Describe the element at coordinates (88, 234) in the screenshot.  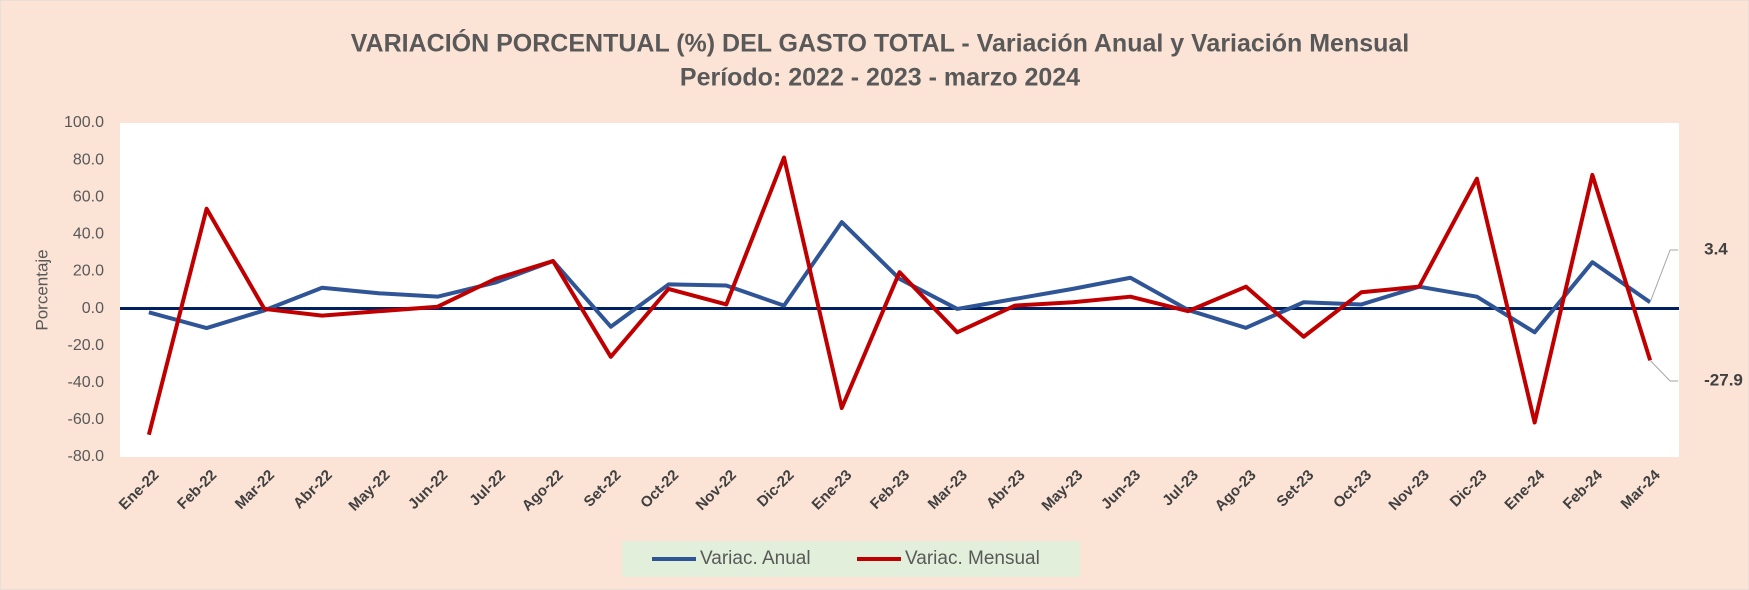
I see `y-tick-label: 40.0` at that location.